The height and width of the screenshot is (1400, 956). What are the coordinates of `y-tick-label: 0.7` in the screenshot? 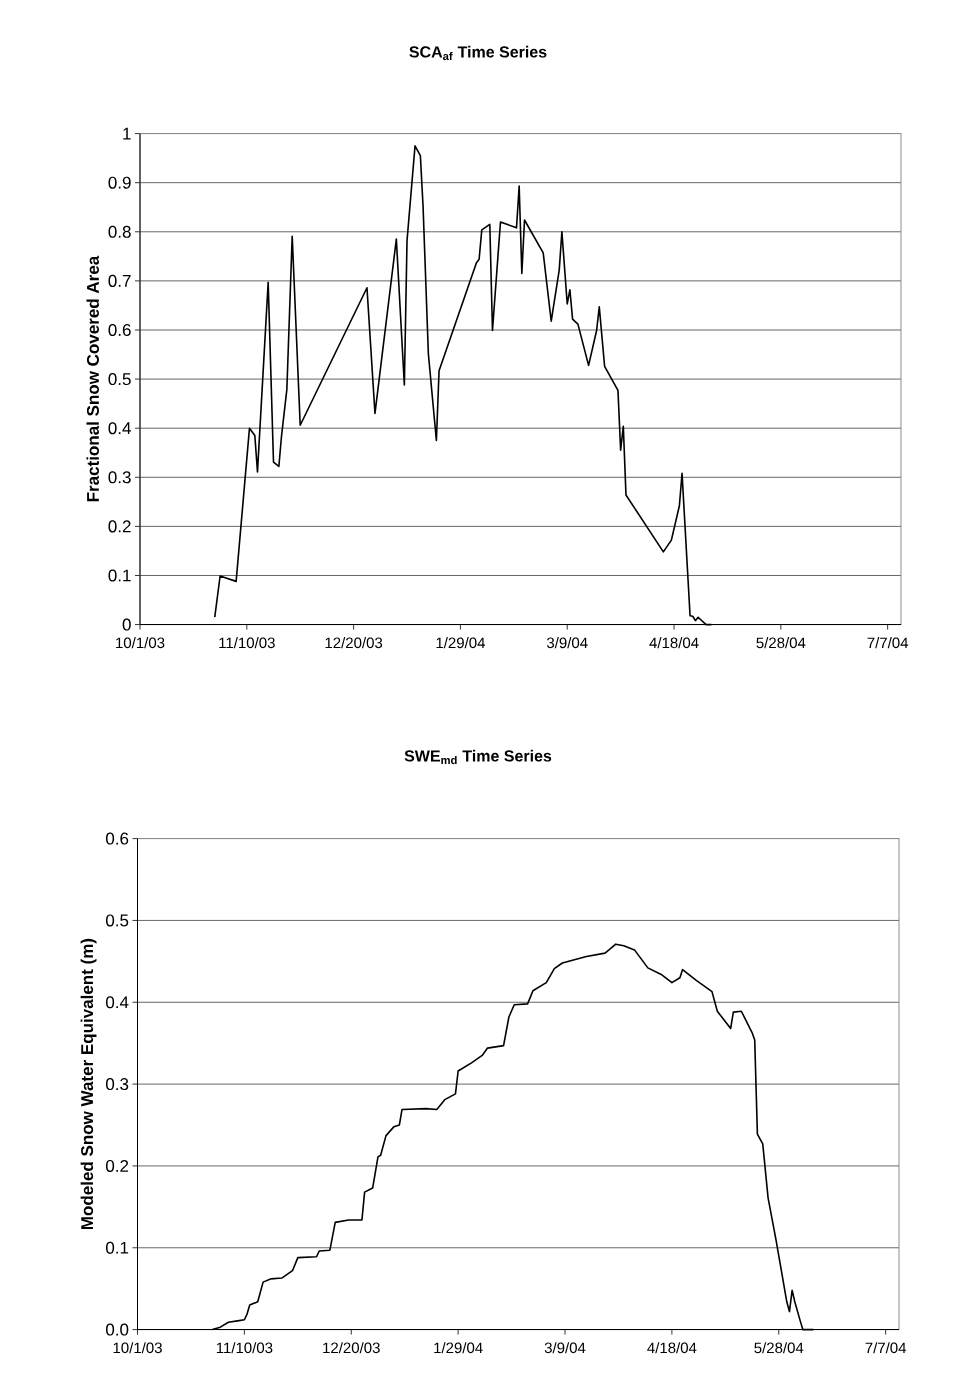 It's located at (119, 280).